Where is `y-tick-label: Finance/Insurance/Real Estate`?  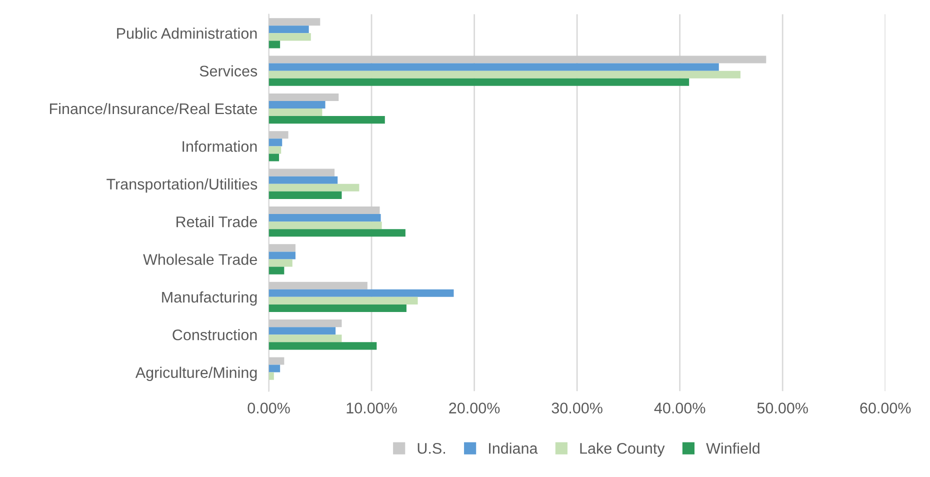 y-tick-label: Finance/Insurance/Real Estate is located at coordinates (153, 108).